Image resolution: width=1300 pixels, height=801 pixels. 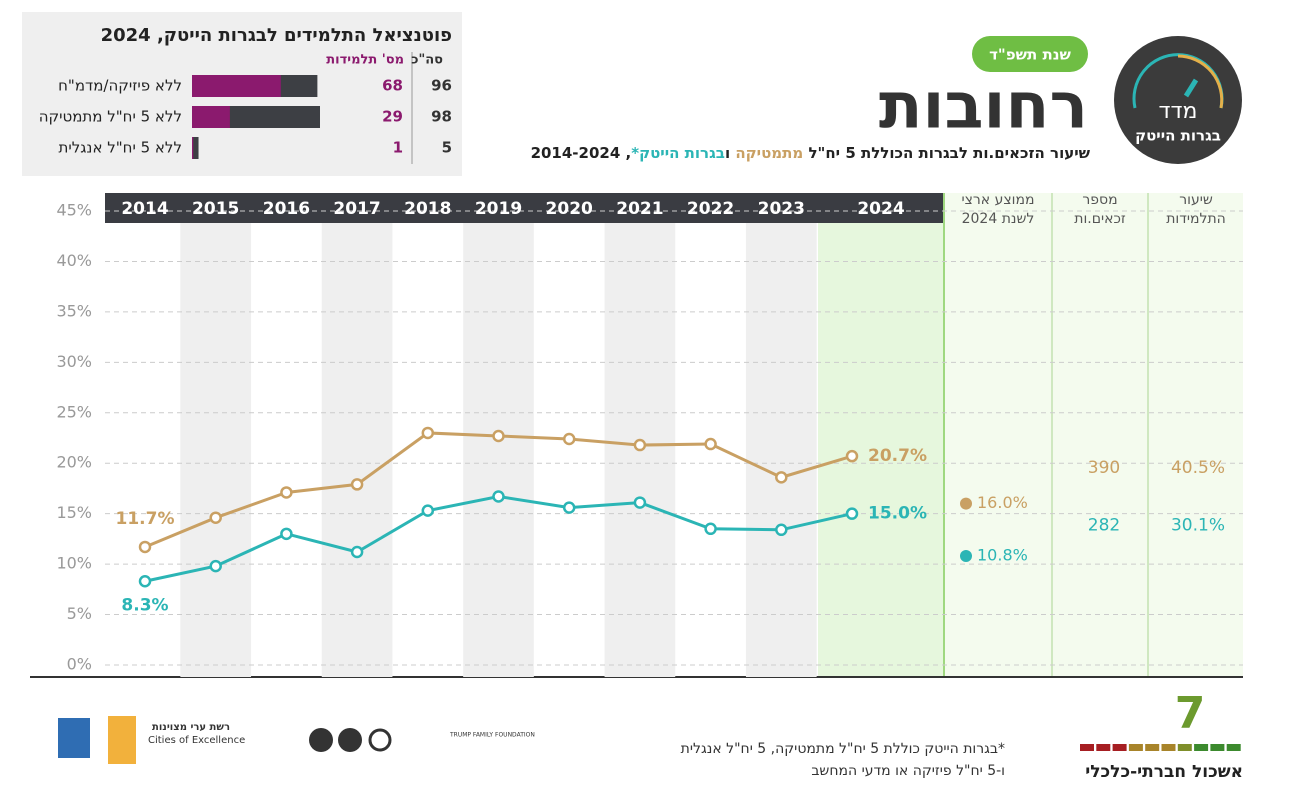 I want to click on y-tick-label: 30%, so click(x=74, y=361).